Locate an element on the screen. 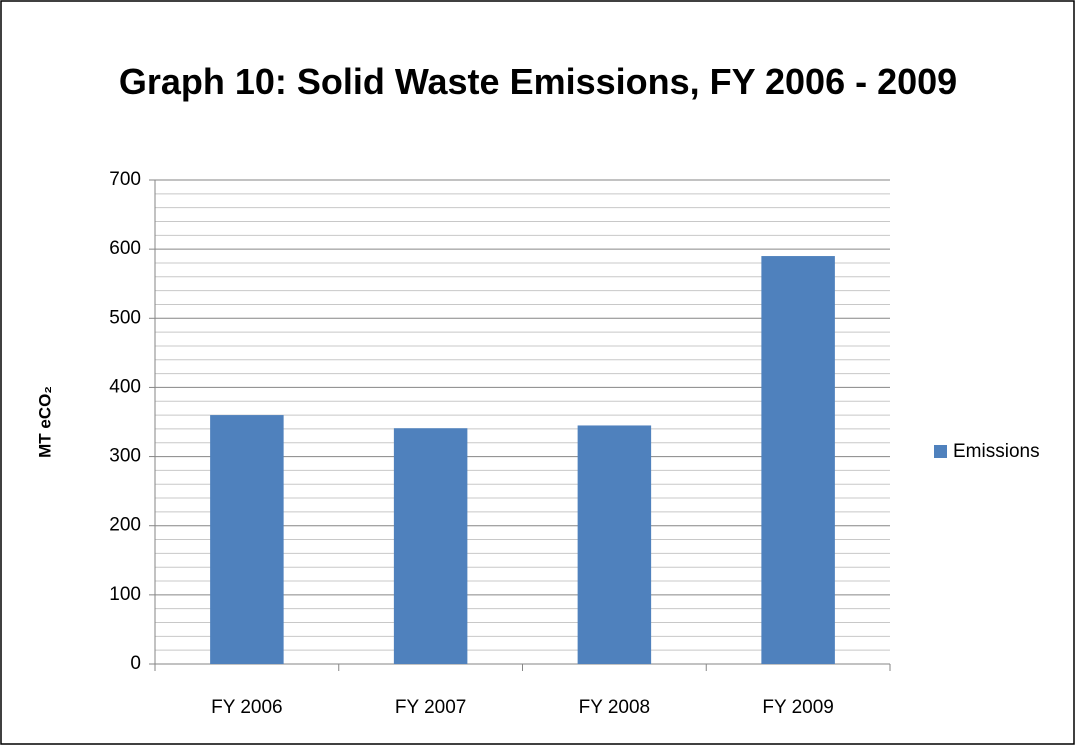 This screenshot has height=746, width=1076. legend-swatch is located at coordinates (940, 451).